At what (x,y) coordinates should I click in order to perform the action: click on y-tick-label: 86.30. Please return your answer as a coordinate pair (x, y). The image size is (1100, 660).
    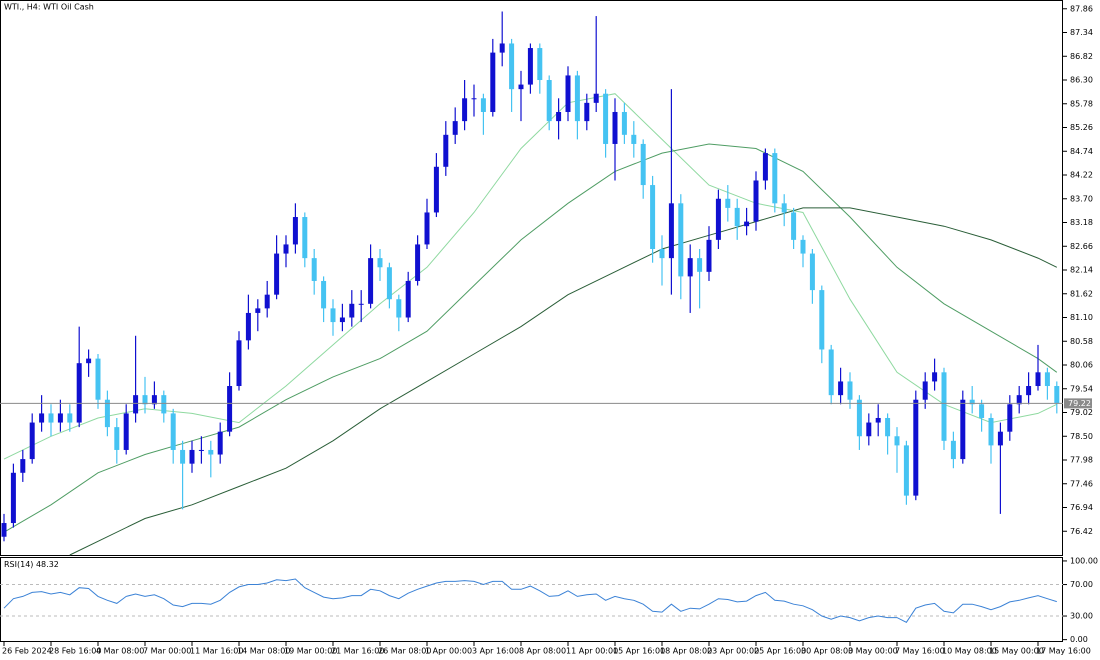
    Looking at the image, I should click on (1081, 80).